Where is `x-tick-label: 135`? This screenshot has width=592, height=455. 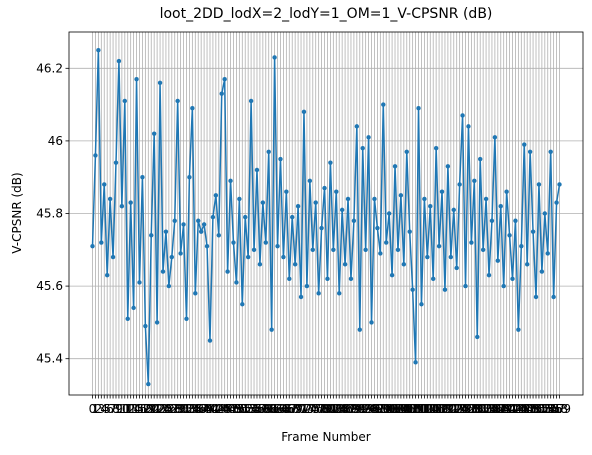
x-tick-label: 135 is located at coordinates (489, 409).